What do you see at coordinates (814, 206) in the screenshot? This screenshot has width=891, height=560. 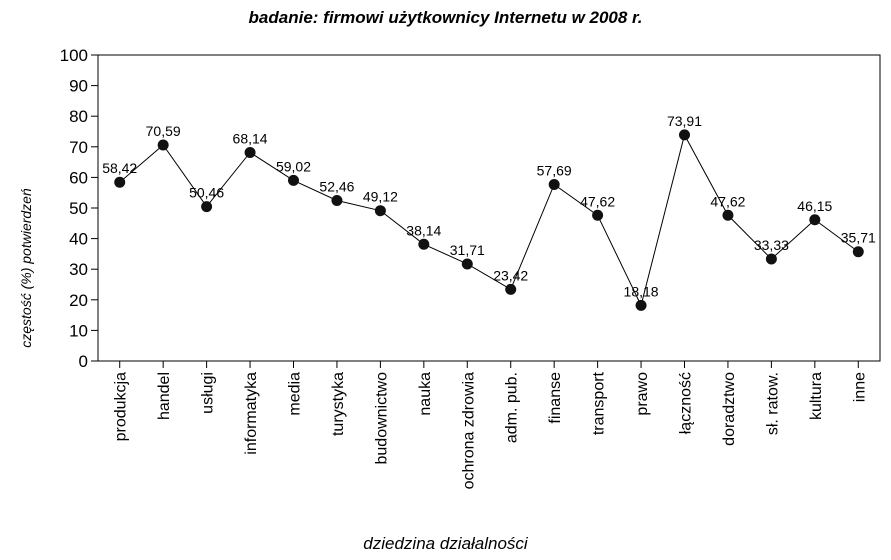 I see `data-label: 46,15` at bounding box center [814, 206].